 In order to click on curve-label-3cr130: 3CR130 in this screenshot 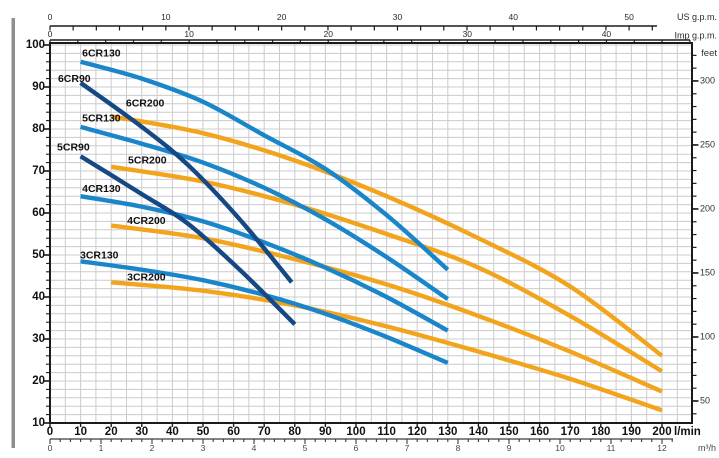, I will do `click(99, 256)`.